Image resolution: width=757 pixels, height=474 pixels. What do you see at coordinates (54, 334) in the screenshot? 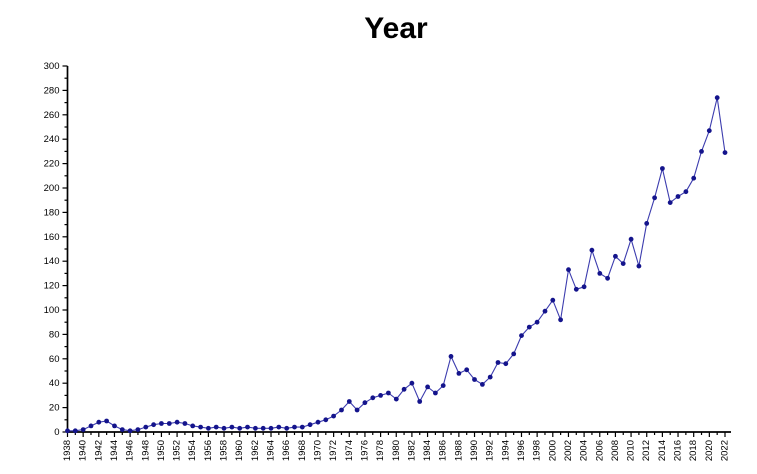
I see `y-tick-label: 80` at bounding box center [54, 334].